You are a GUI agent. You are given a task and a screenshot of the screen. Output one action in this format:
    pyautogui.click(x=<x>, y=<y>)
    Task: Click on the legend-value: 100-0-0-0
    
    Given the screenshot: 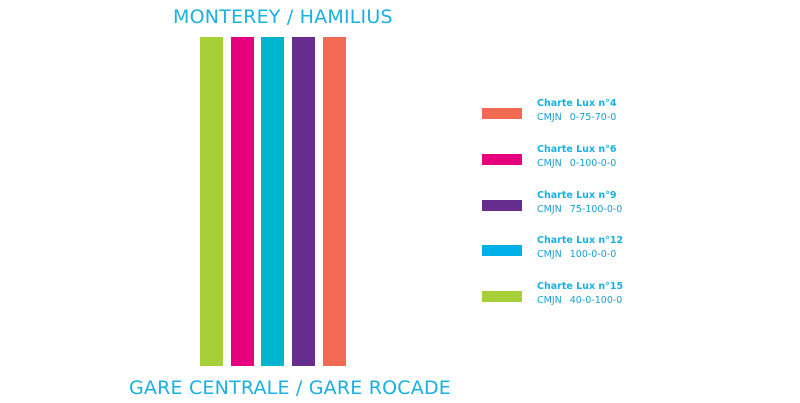 What is the action you would take?
    pyautogui.click(x=593, y=254)
    